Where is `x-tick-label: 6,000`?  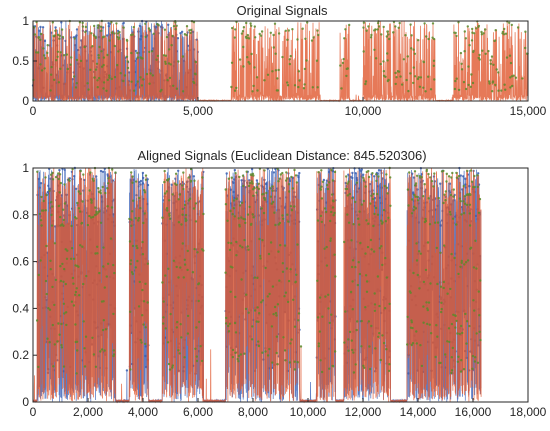
x-tick-label: 6,000 is located at coordinates (198, 412).